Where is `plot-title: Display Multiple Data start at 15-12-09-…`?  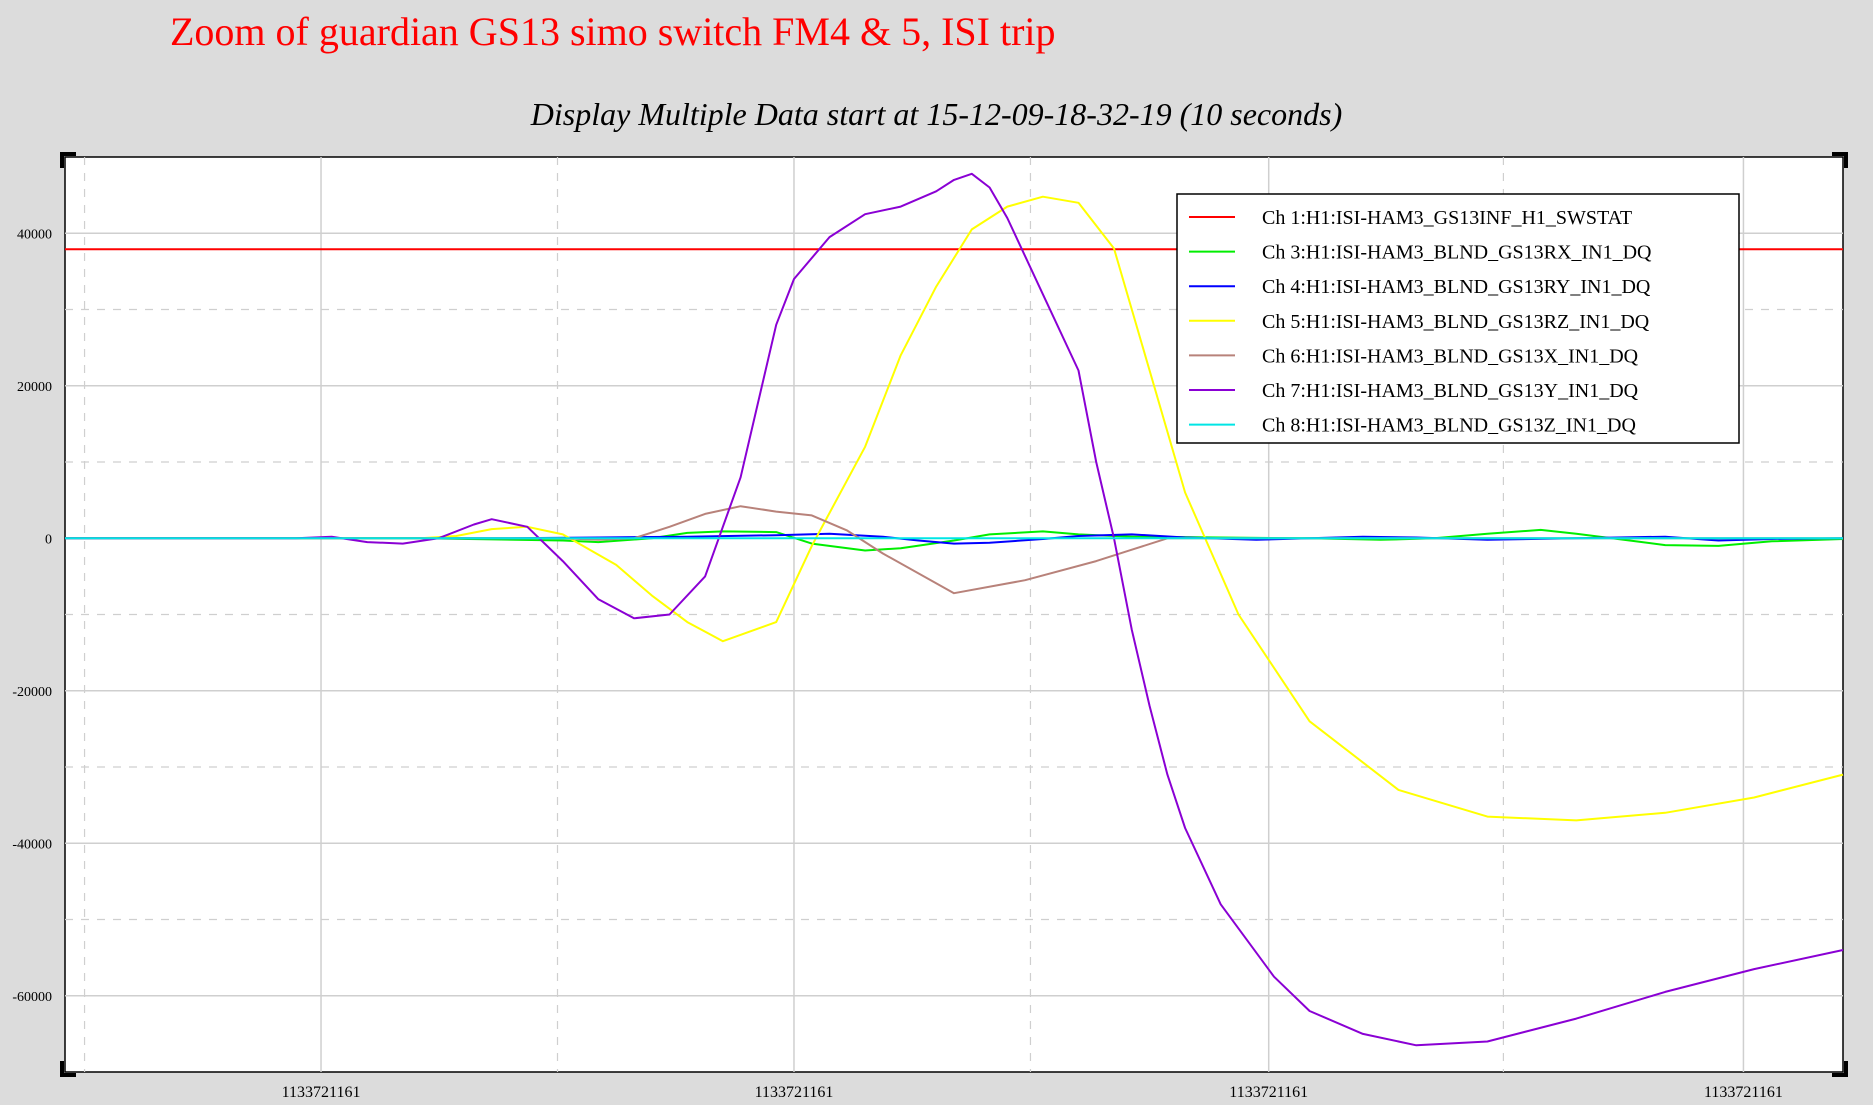
plot-title: Display Multiple Data start at 15-12-09-… is located at coordinates (936, 114).